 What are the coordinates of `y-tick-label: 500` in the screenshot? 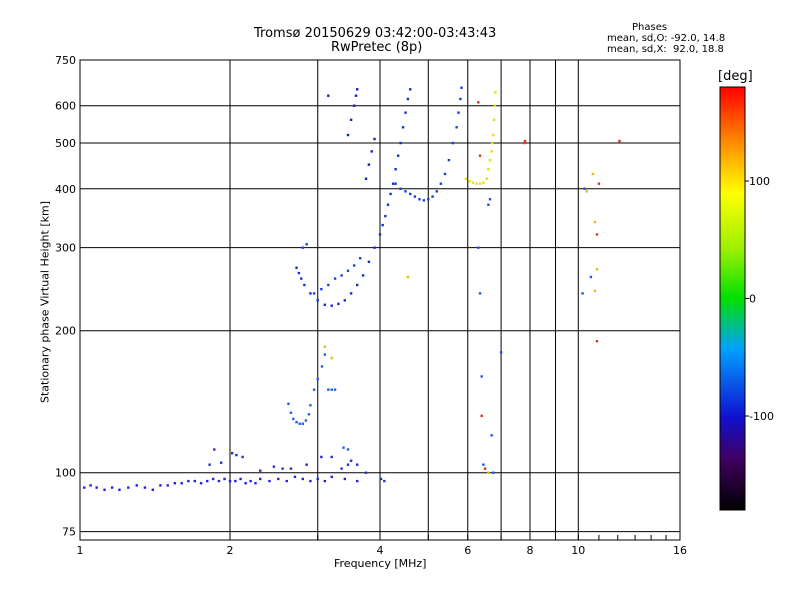 It's located at (65, 143).